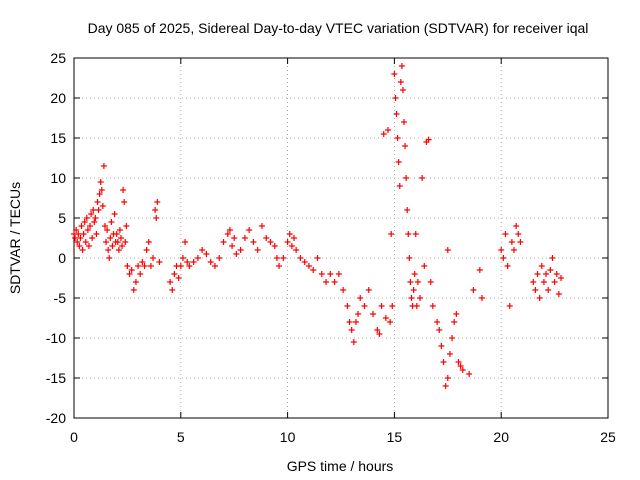 The height and width of the screenshot is (480, 640). I want to click on y-tick-label: 15, so click(58, 138).